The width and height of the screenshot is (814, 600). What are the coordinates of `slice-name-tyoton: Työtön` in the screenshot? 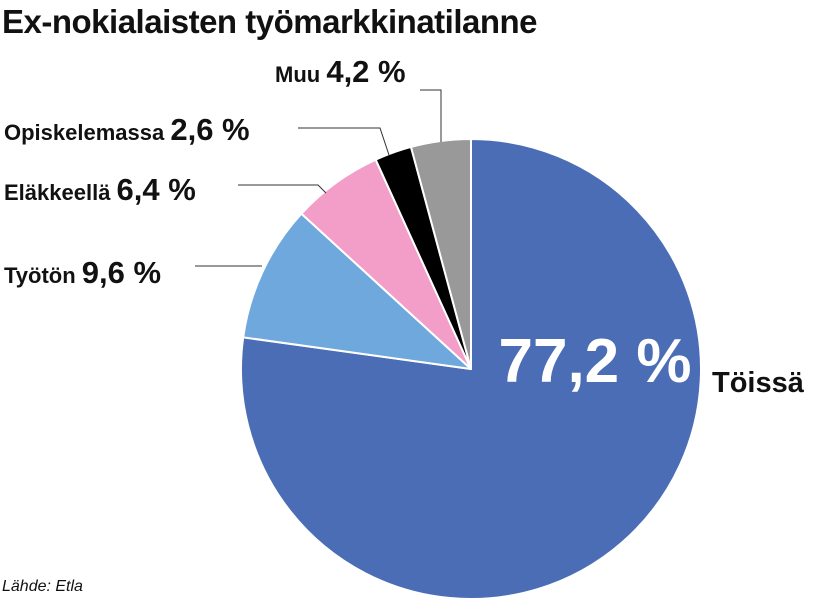 It's located at (43, 275).